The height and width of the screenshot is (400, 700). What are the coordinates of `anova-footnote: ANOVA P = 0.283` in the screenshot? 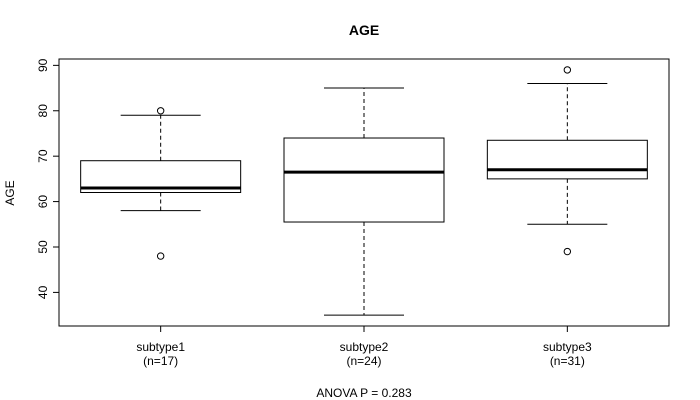 It's located at (364, 393).